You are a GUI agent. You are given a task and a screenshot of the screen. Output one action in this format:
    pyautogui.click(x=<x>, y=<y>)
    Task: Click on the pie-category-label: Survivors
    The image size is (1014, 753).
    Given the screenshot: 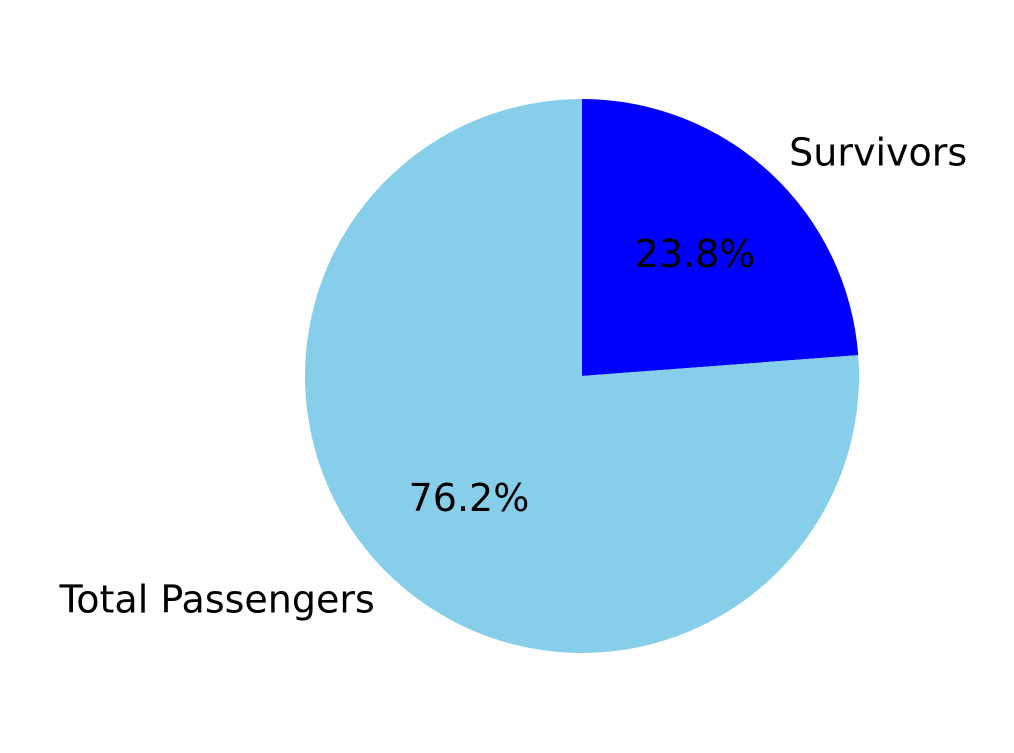 What is the action you would take?
    pyautogui.click(x=878, y=153)
    